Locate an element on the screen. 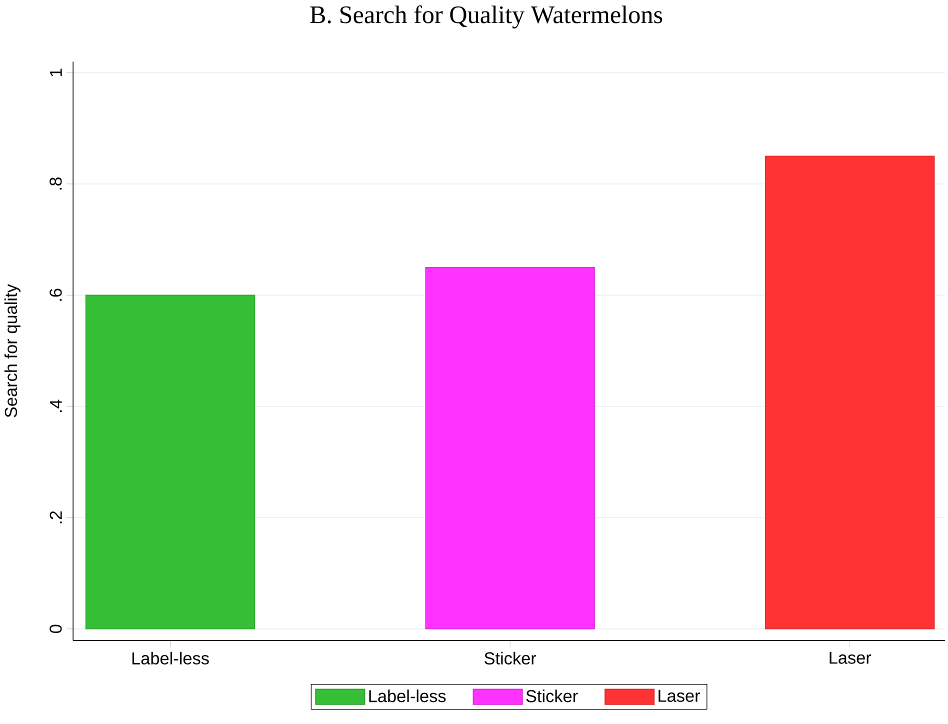 The height and width of the screenshot is (724, 948). legend-label: Sticker is located at coordinates (552, 696).